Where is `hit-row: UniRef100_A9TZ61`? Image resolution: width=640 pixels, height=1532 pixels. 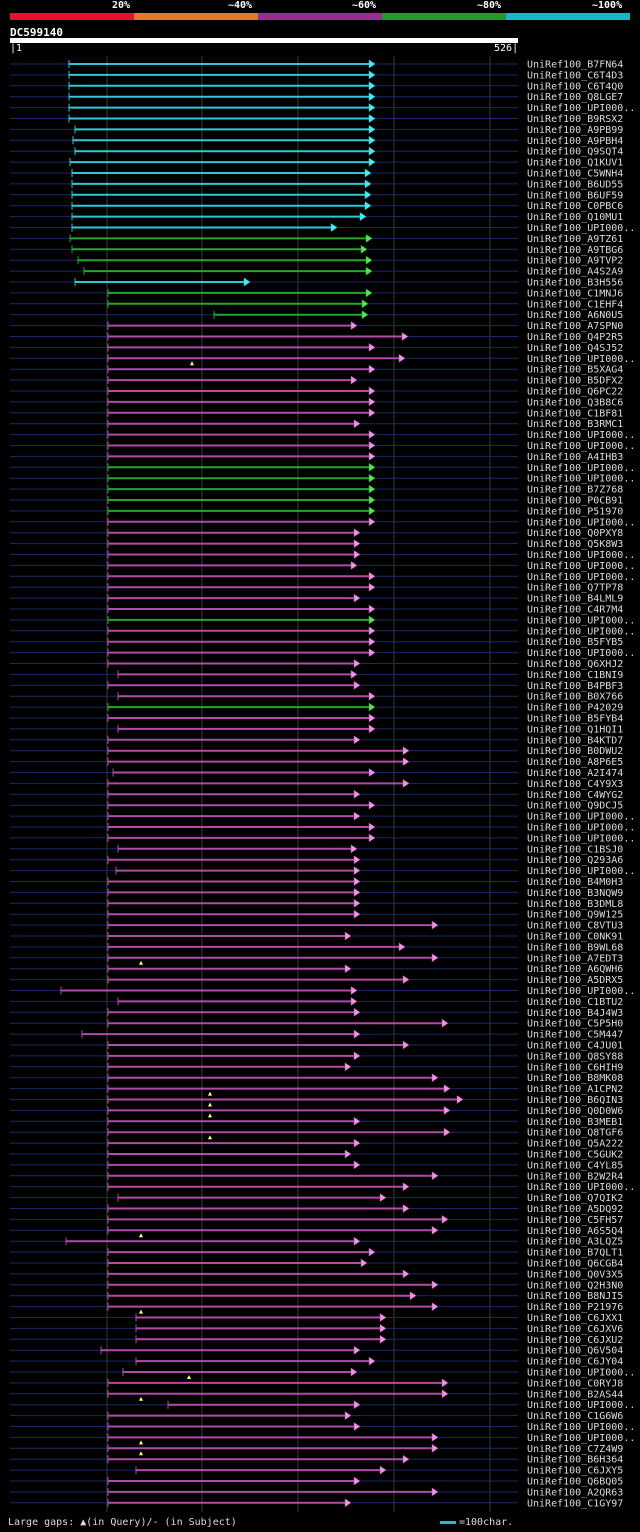 hit-row: UniRef100_A9TZ61 is located at coordinates (316, 239).